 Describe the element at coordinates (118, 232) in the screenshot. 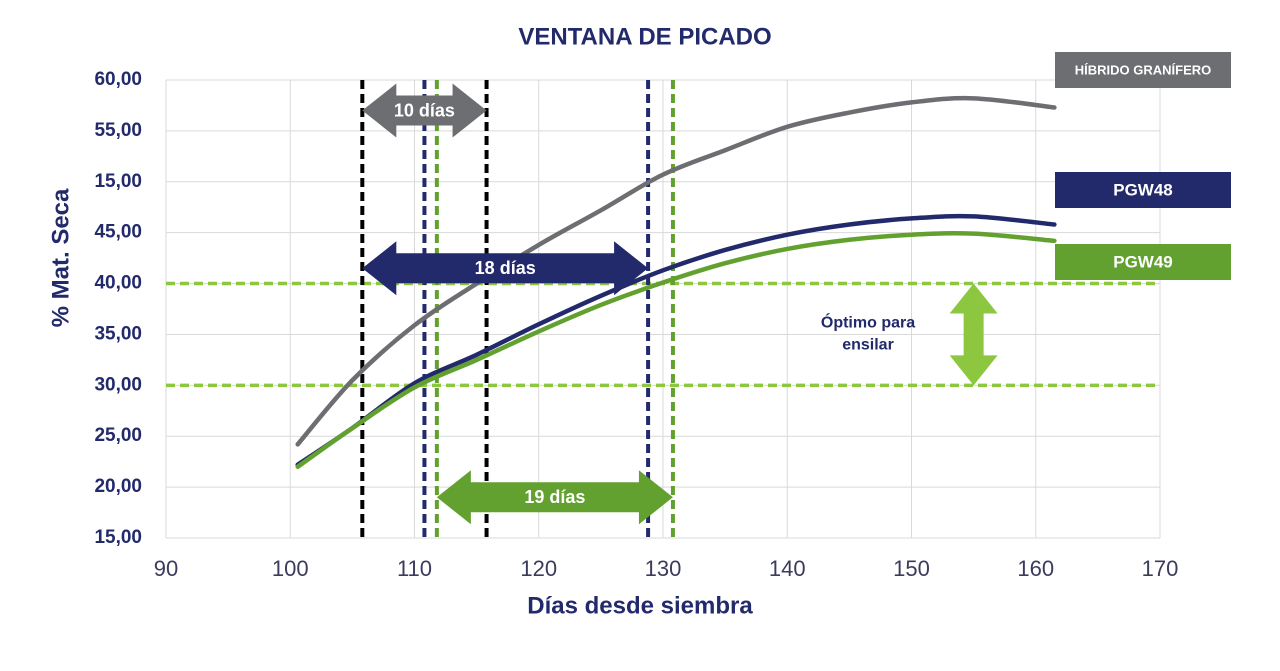

I see `y-tick-label: 45,00` at that location.